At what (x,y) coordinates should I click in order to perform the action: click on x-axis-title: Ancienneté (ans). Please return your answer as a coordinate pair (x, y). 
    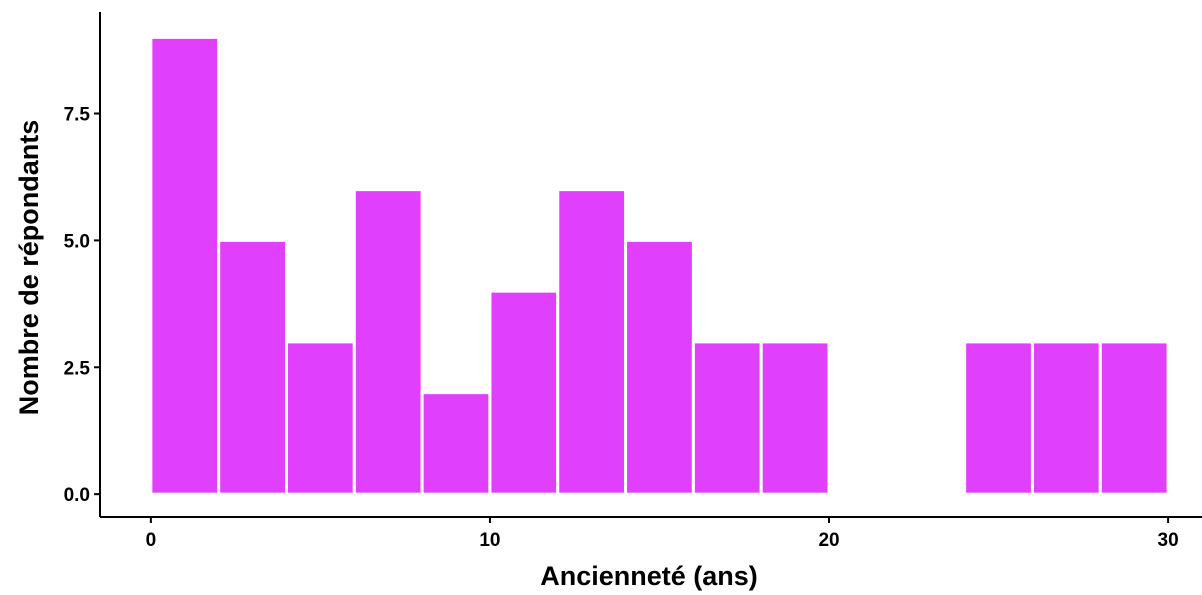
    Looking at the image, I should click on (649, 576).